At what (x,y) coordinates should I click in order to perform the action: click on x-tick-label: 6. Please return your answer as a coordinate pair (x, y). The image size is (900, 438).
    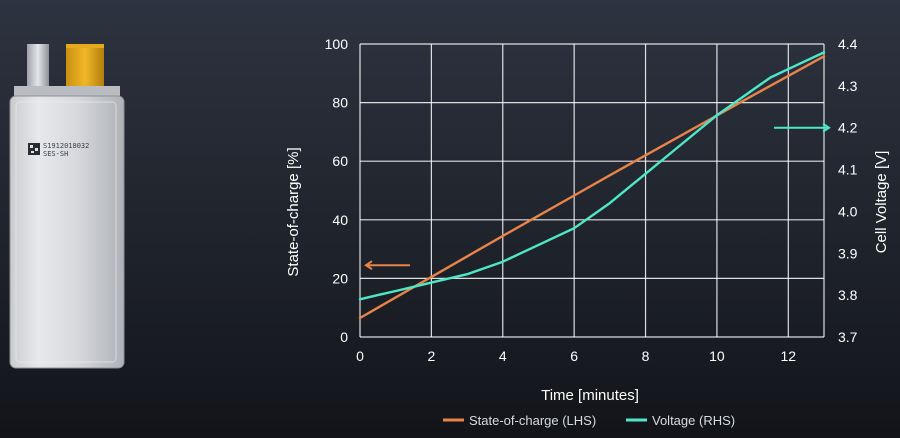
    Looking at the image, I should click on (574, 356).